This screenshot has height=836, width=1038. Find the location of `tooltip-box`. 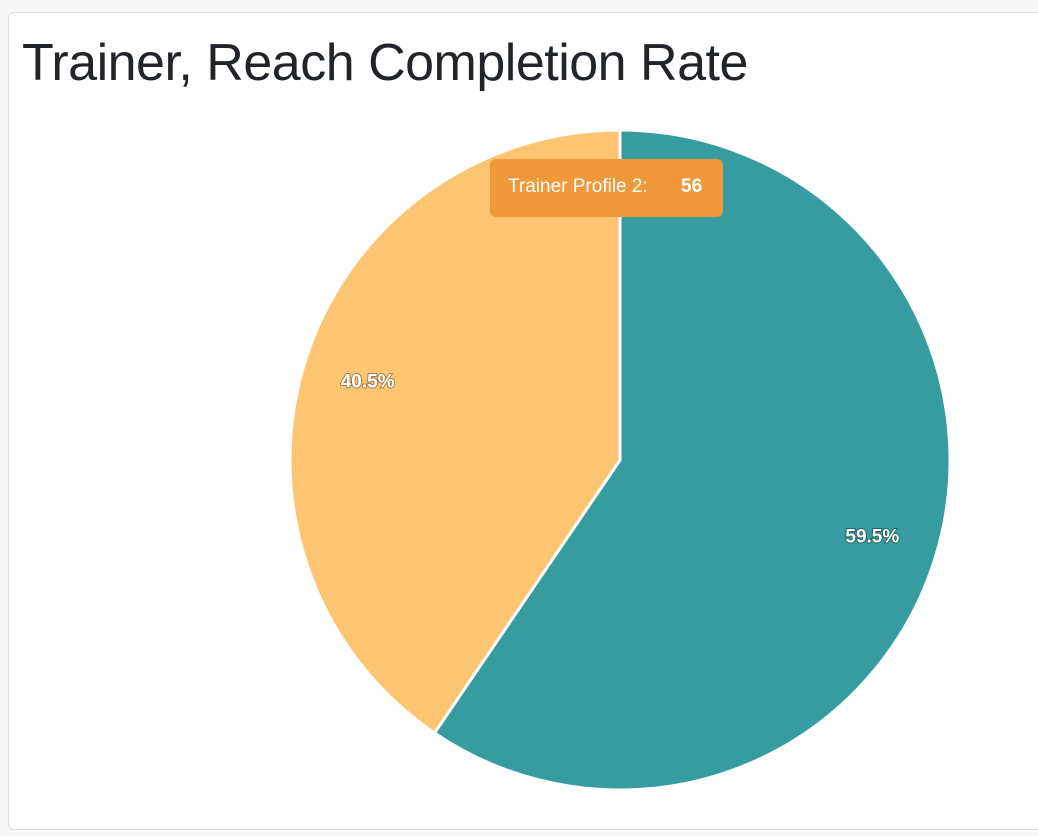

tooltip-box is located at coordinates (606, 188).